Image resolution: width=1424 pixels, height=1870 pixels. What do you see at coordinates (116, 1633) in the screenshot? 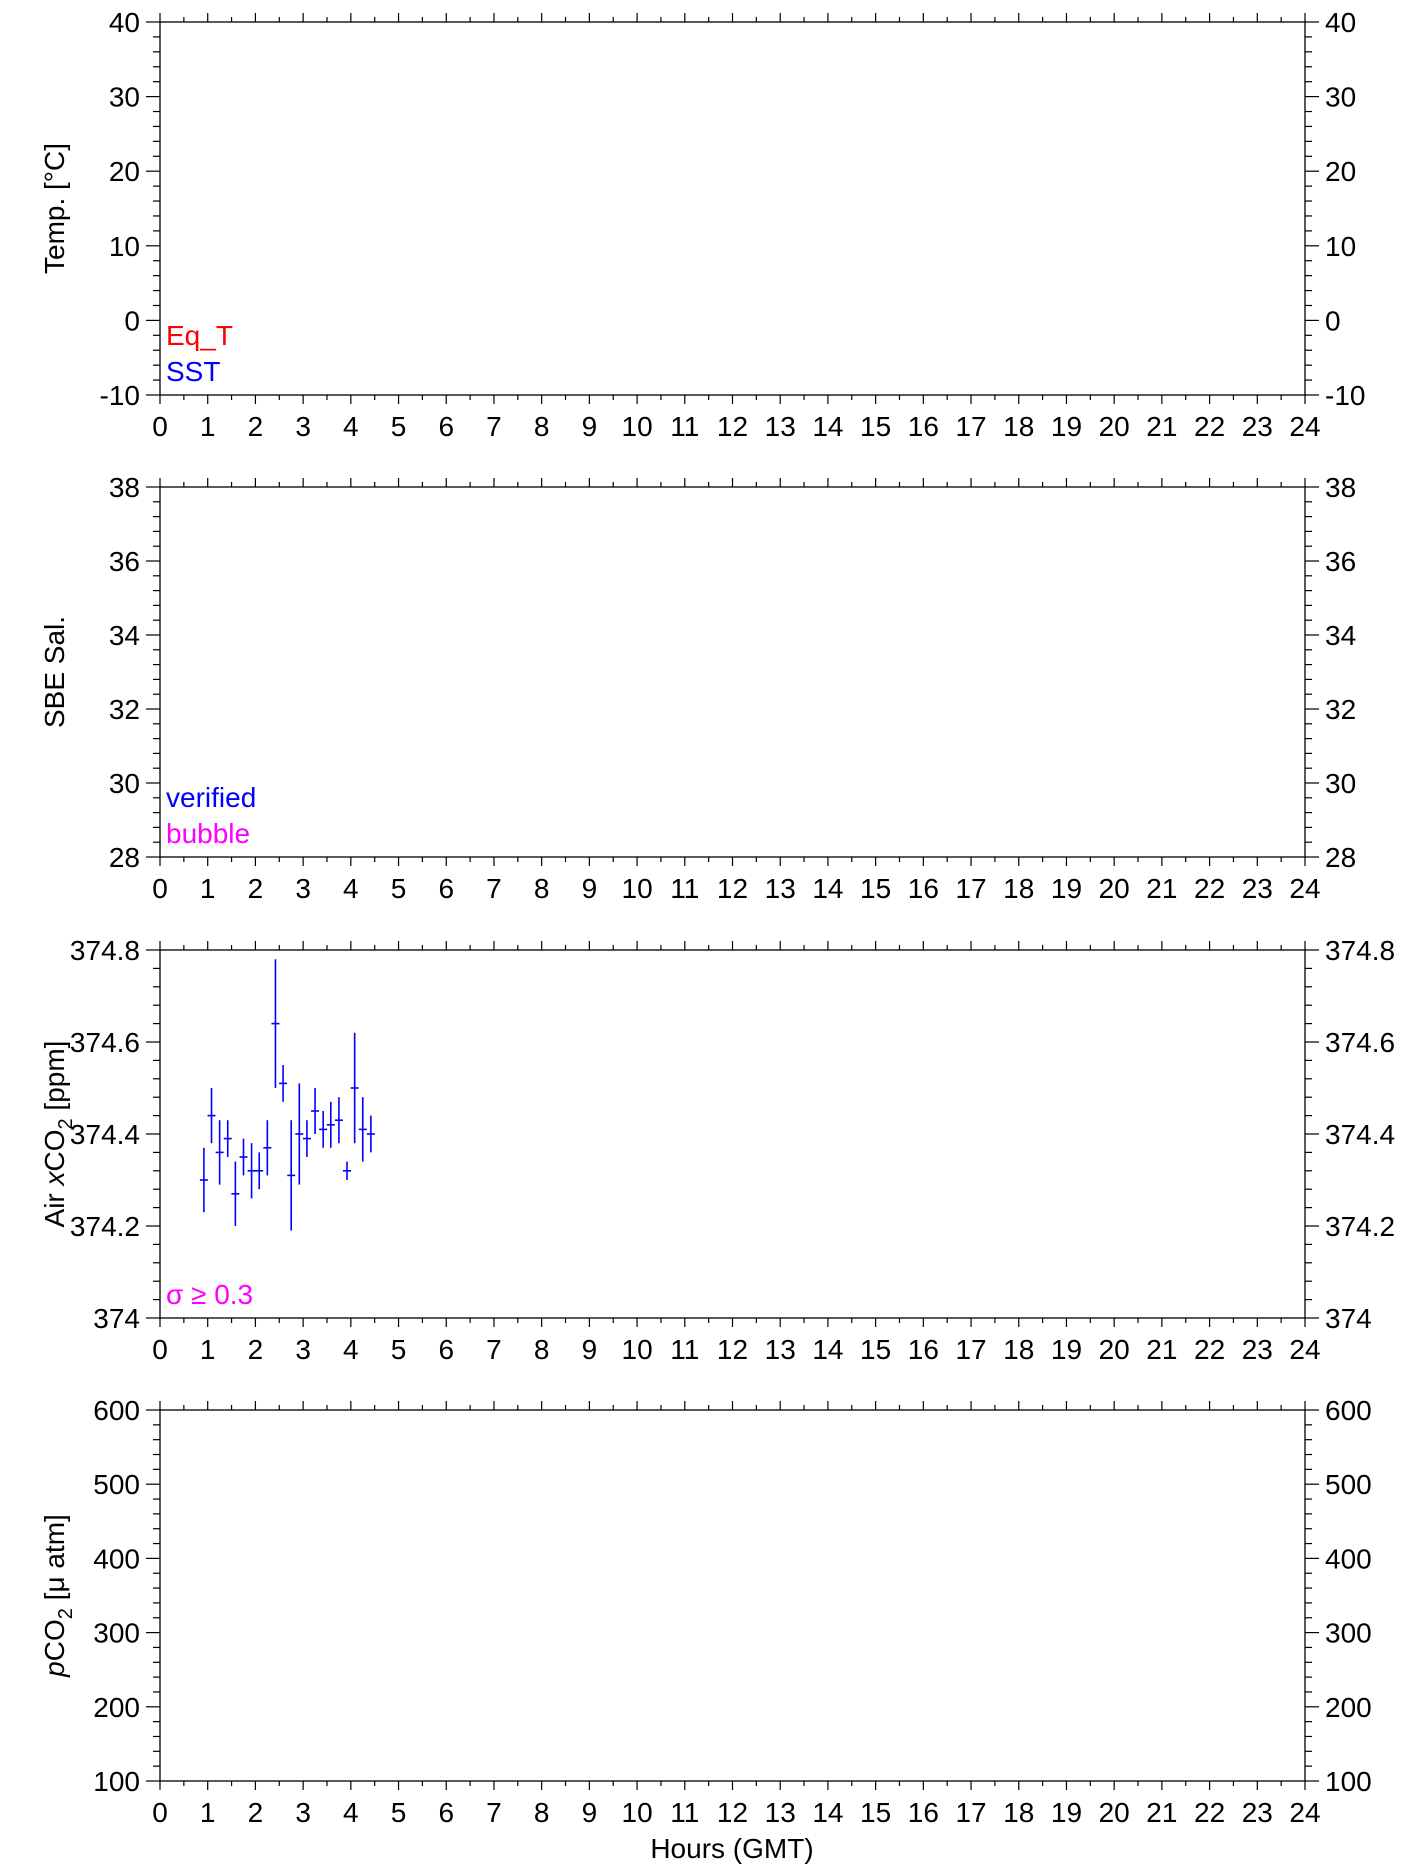
I see `y-tick-label-left: 300` at bounding box center [116, 1633].